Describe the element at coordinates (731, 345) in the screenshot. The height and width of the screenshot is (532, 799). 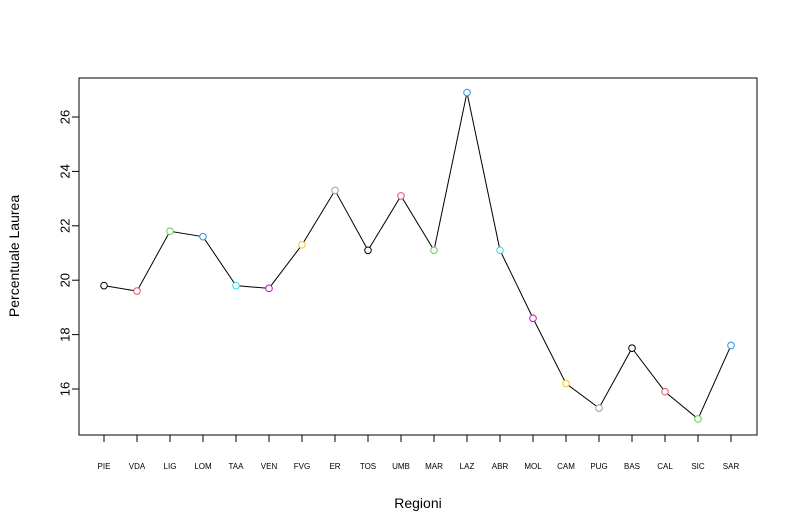
I see `data-point-sar` at that location.